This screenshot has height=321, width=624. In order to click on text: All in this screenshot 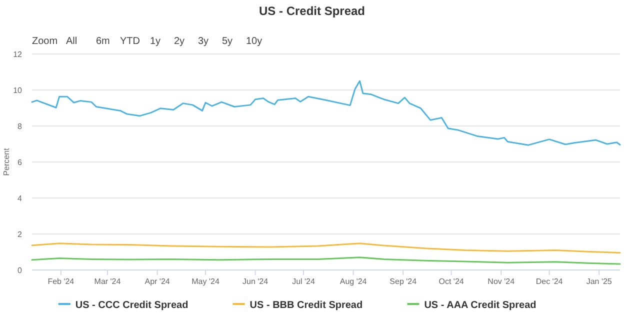, I will do `click(72, 41)`.